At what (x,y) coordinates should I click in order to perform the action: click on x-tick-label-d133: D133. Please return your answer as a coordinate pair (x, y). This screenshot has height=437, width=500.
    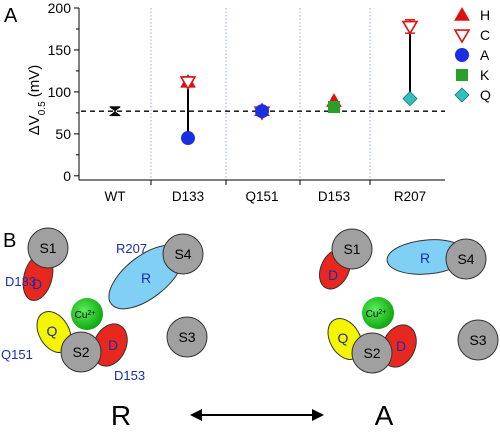
    Looking at the image, I should click on (188, 196).